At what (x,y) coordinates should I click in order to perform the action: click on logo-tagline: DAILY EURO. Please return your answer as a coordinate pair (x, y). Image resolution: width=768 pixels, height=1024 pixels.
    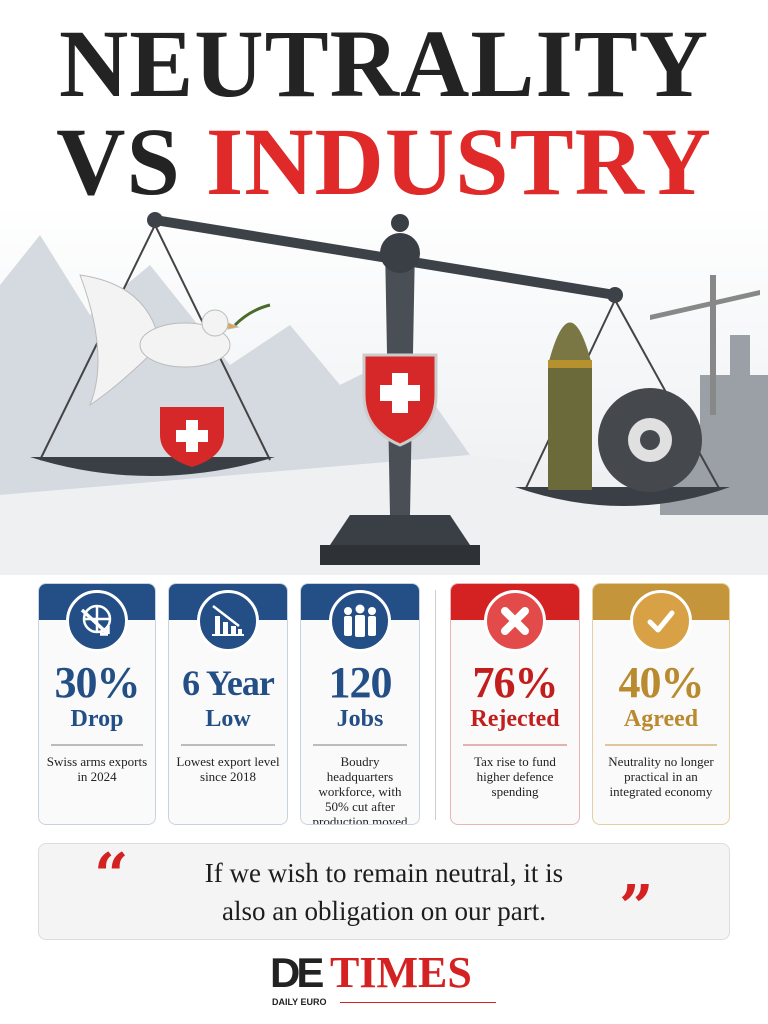
    Looking at the image, I should click on (299, 1002).